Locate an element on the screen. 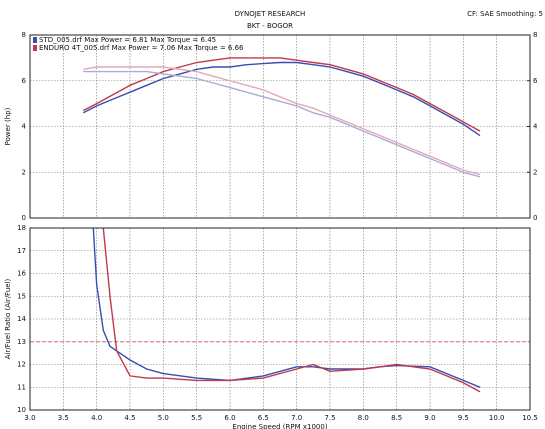 The height and width of the screenshot is (429, 545). y-tick-label: 15 is located at coordinates (21, 296).